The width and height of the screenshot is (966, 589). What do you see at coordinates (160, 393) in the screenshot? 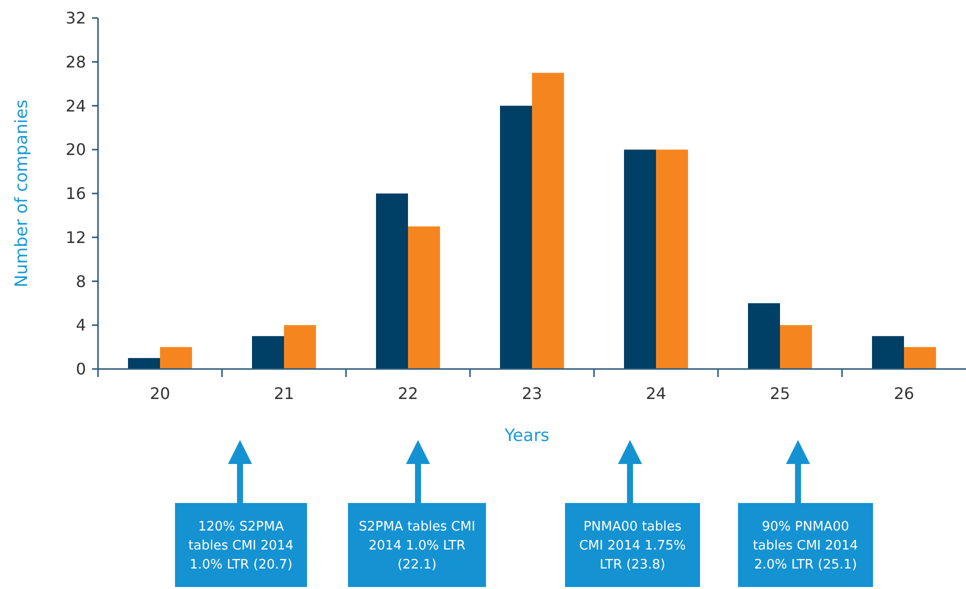
I see `x-tick-label: 20` at bounding box center [160, 393].